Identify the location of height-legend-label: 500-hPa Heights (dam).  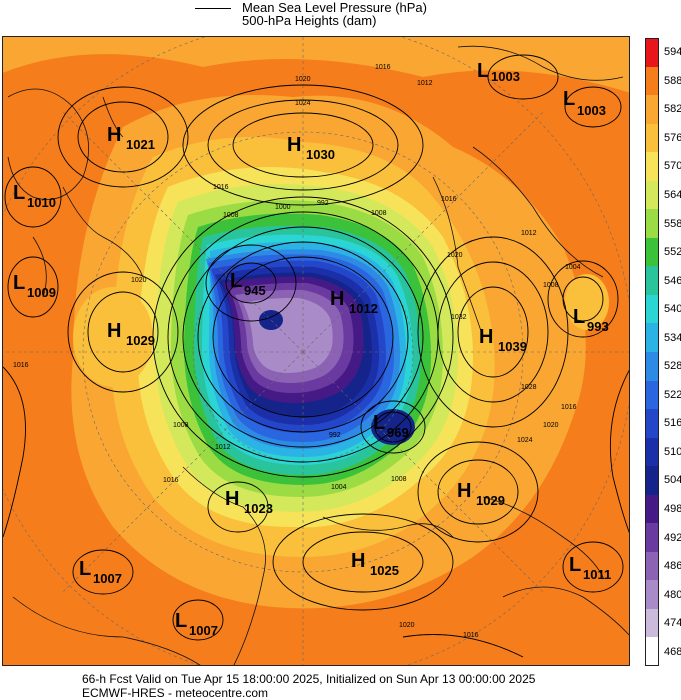
(309, 20).